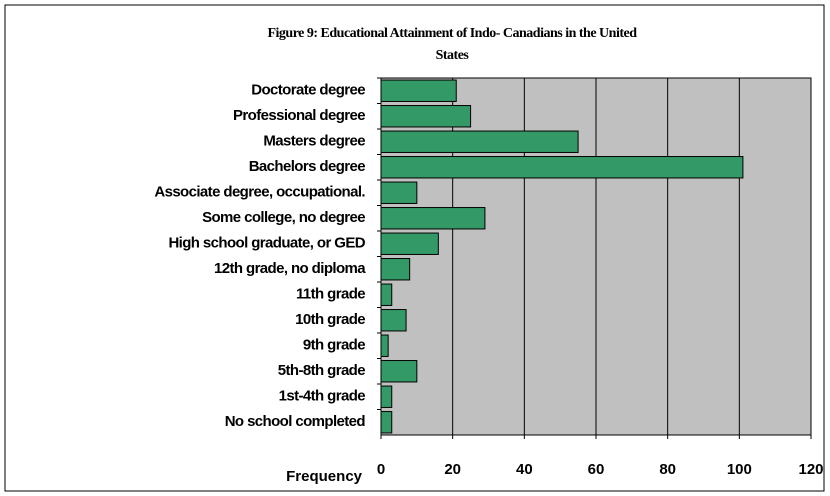 Image resolution: width=830 pixels, height=496 pixels. Describe the element at coordinates (524, 469) in the screenshot. I see `x-tick-label: 40` at that location.